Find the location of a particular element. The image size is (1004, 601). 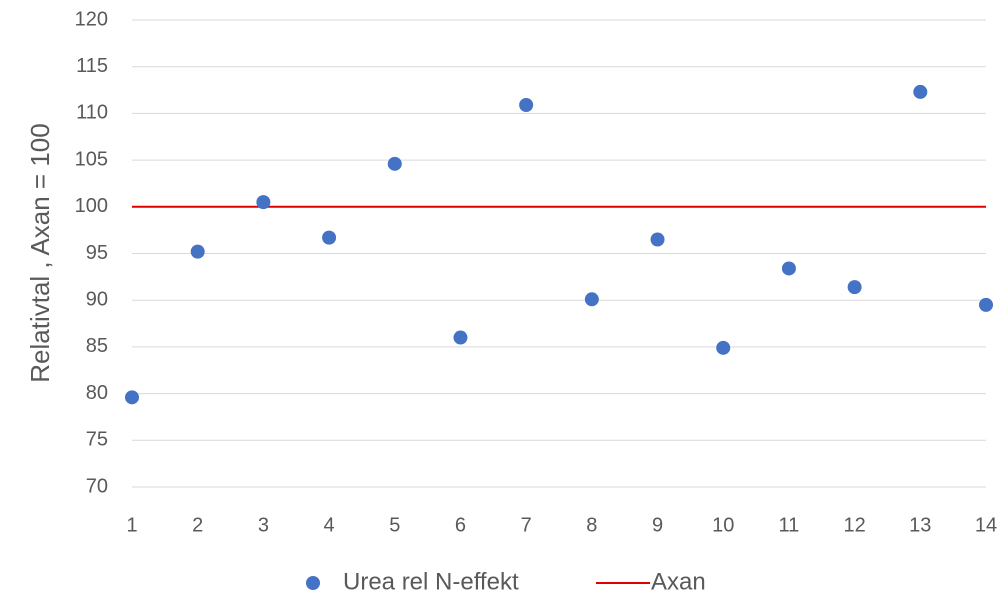

legend: Urea rel N-effekt Axan is located at coordinates (506, 581).